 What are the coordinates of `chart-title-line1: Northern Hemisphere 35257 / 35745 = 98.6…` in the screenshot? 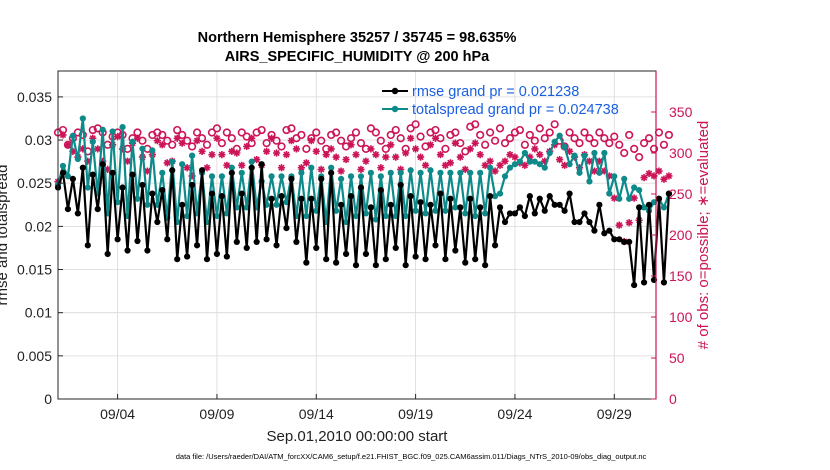 It's located at (357, 38).